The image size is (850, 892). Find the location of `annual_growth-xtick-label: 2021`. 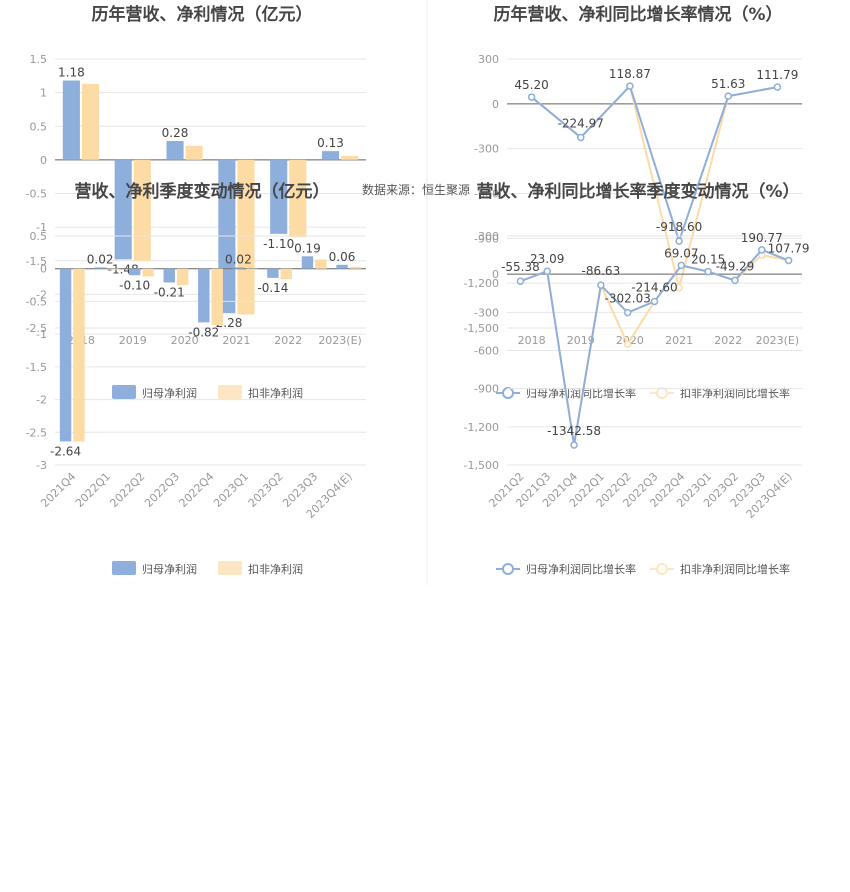

annual_growth-xtick-label: 2021 is located at coordinates (679, 340).